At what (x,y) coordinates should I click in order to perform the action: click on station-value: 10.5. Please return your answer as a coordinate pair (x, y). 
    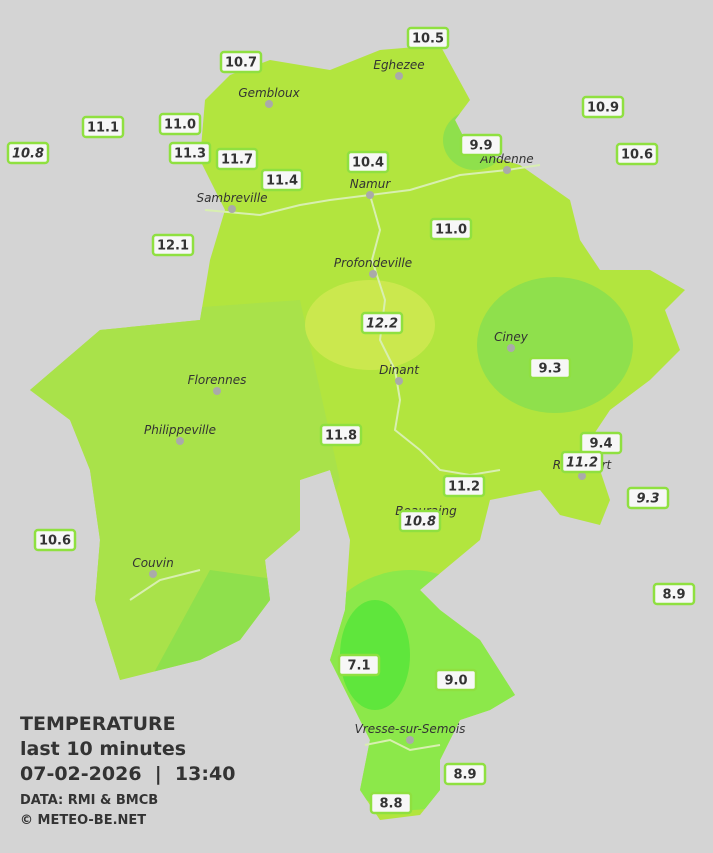
    Looking at the image, I should click on (428, 39).